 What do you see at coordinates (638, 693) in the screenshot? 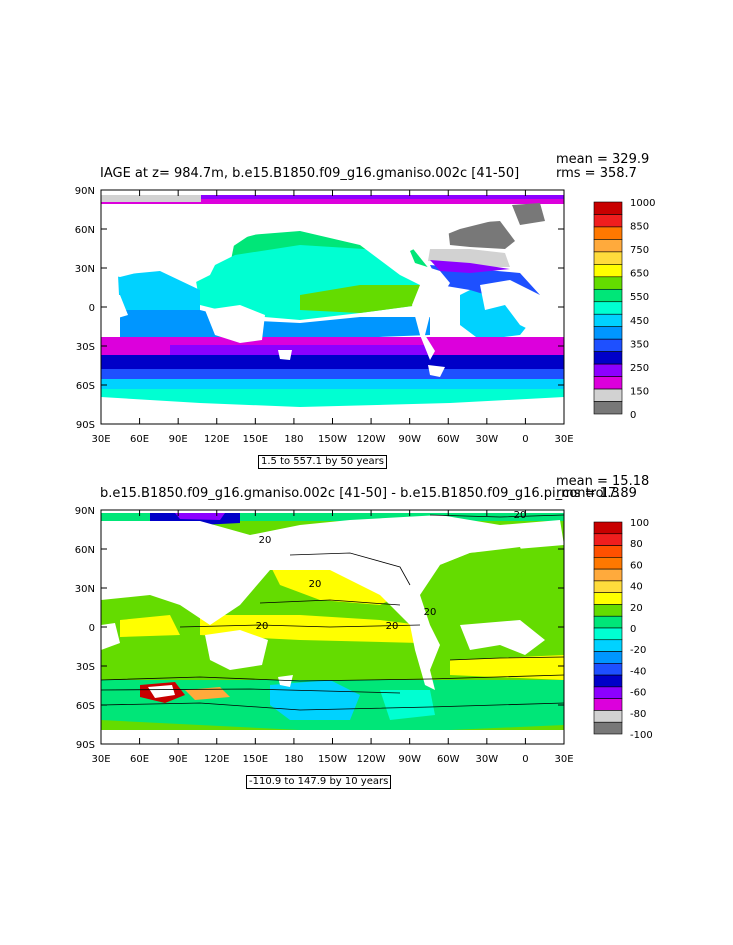
I see `colorbar-label: -60` at bounding box center [638, 693].